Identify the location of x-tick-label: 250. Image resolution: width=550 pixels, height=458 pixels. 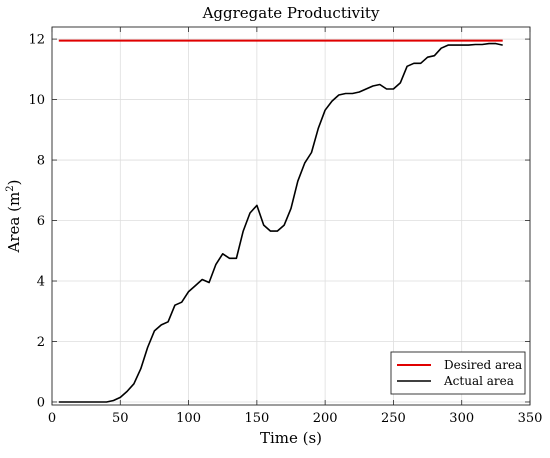
(393, 418).